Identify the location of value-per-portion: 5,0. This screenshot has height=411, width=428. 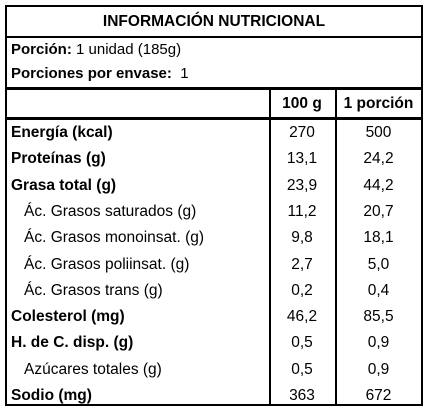
(378, 264).